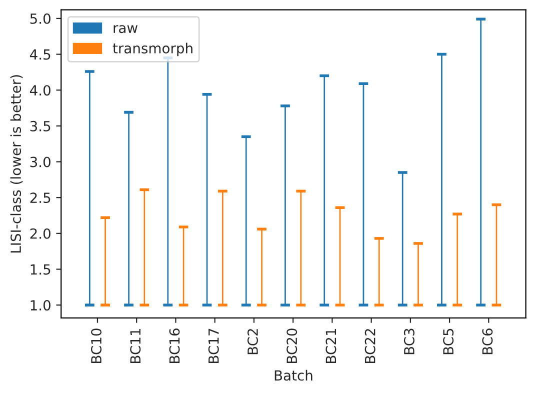 The height and width of the screenshot is (394, 536). I want to click on y-tick-label: 5.0, so click(40, 18).